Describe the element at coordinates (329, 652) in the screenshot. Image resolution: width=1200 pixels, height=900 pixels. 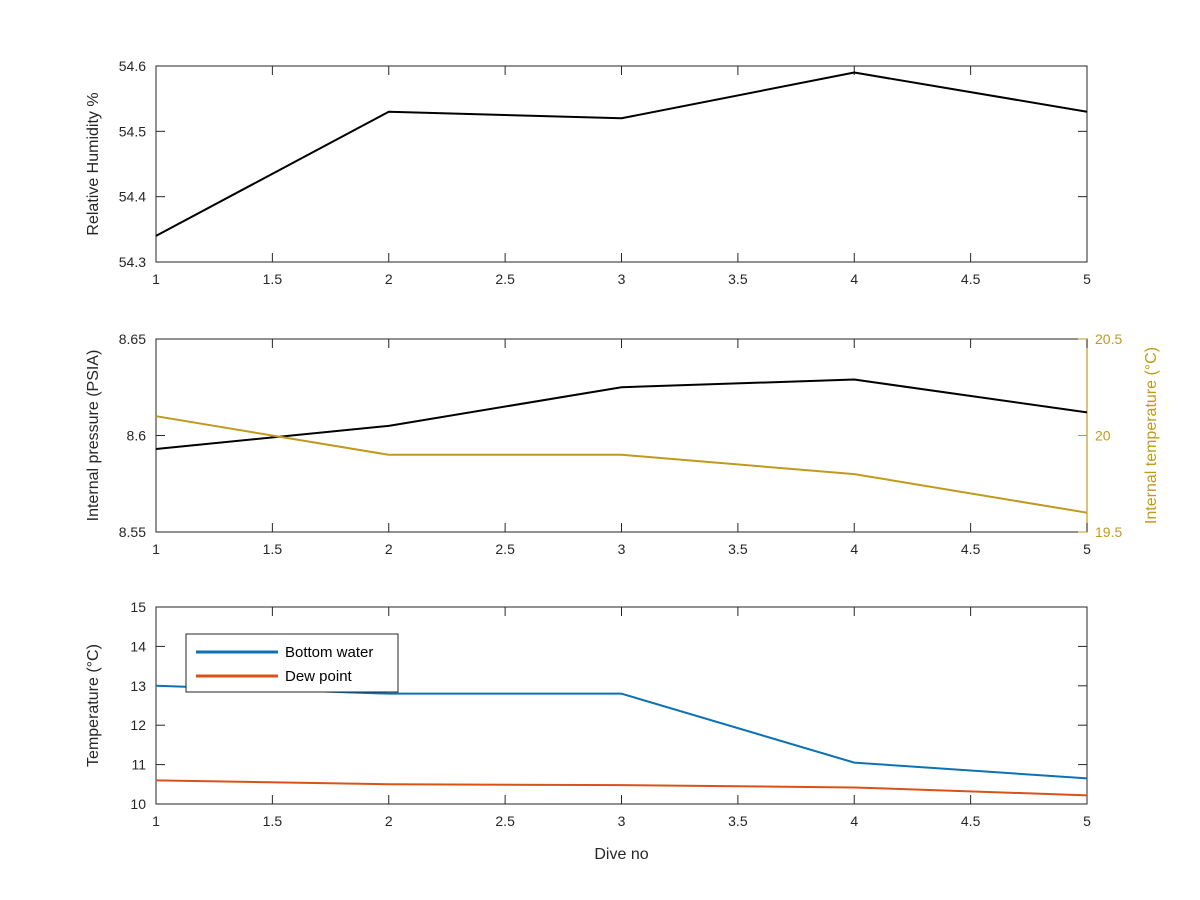
I see `legend-entry: Bottom water` at that location.